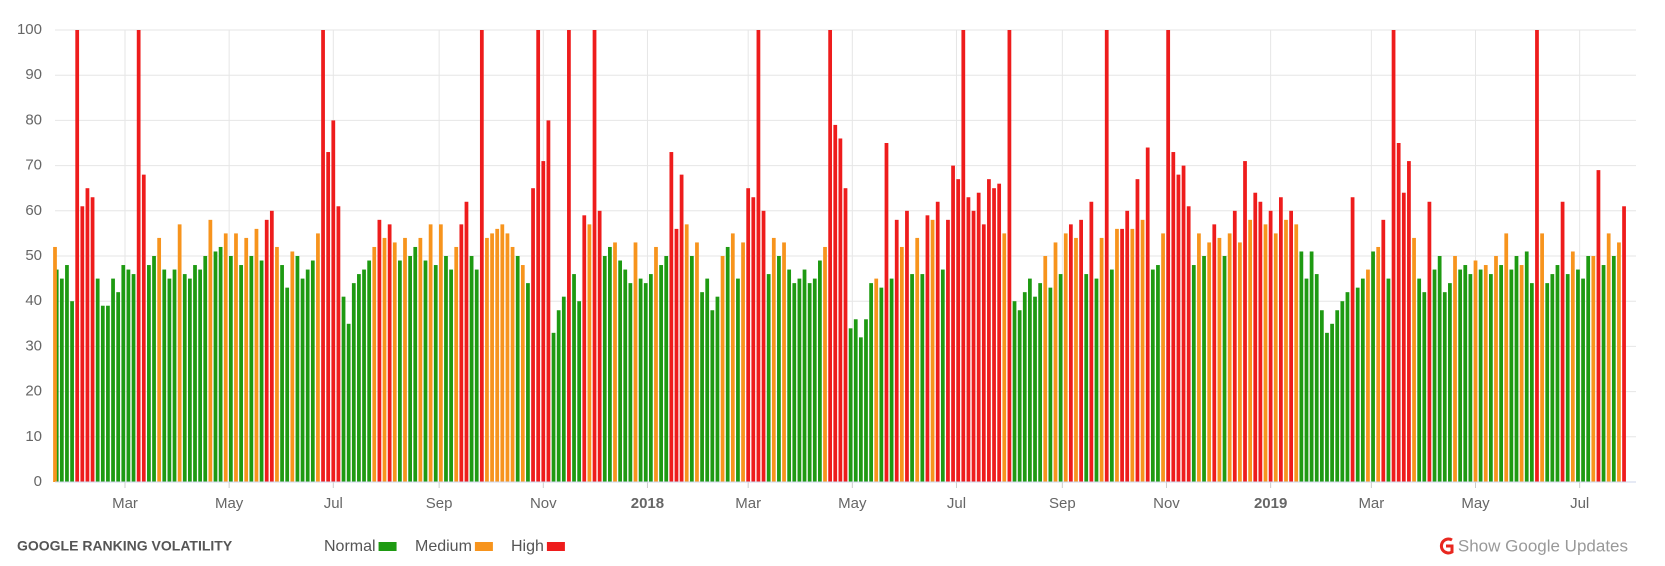 Image resolution: width=1665 pixels, height=566 pixels. Describe the element at coordinates (543, 503) in the screenshot. I see `x-tick-label: Nov` at that location.